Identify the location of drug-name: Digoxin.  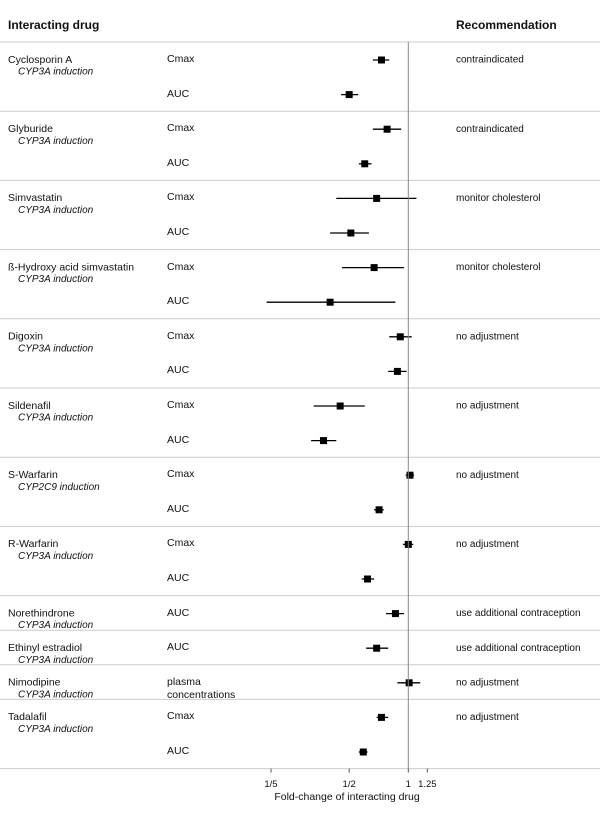
(25, 337).